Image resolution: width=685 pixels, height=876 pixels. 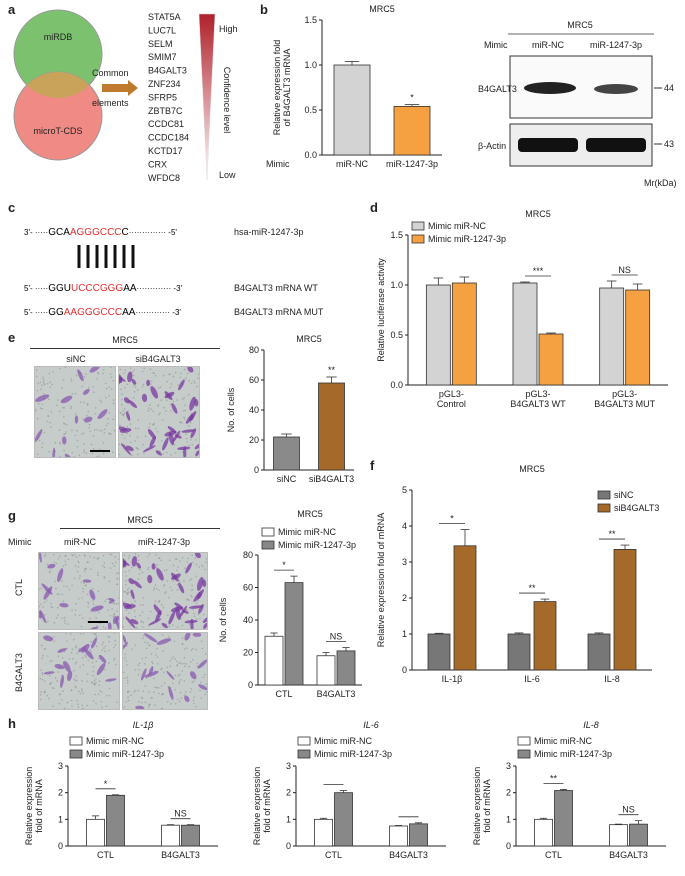 I want to click on chart-h2-ytick: 0, so click(x=288, y=846).